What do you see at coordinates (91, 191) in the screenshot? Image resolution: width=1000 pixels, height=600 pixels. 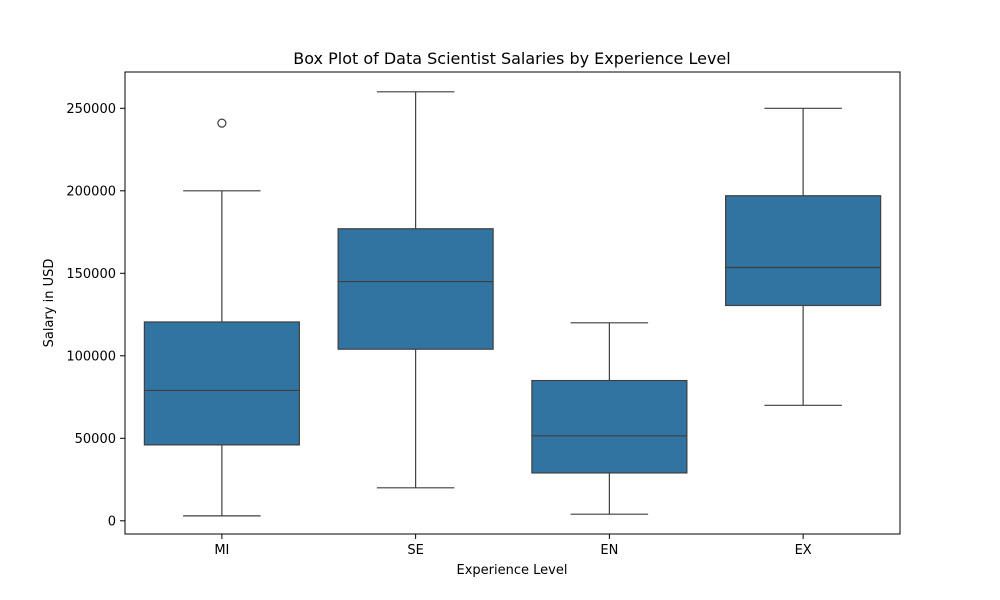 I see `y-tick-label-200000: 200000` at bounding box center [91, 191].